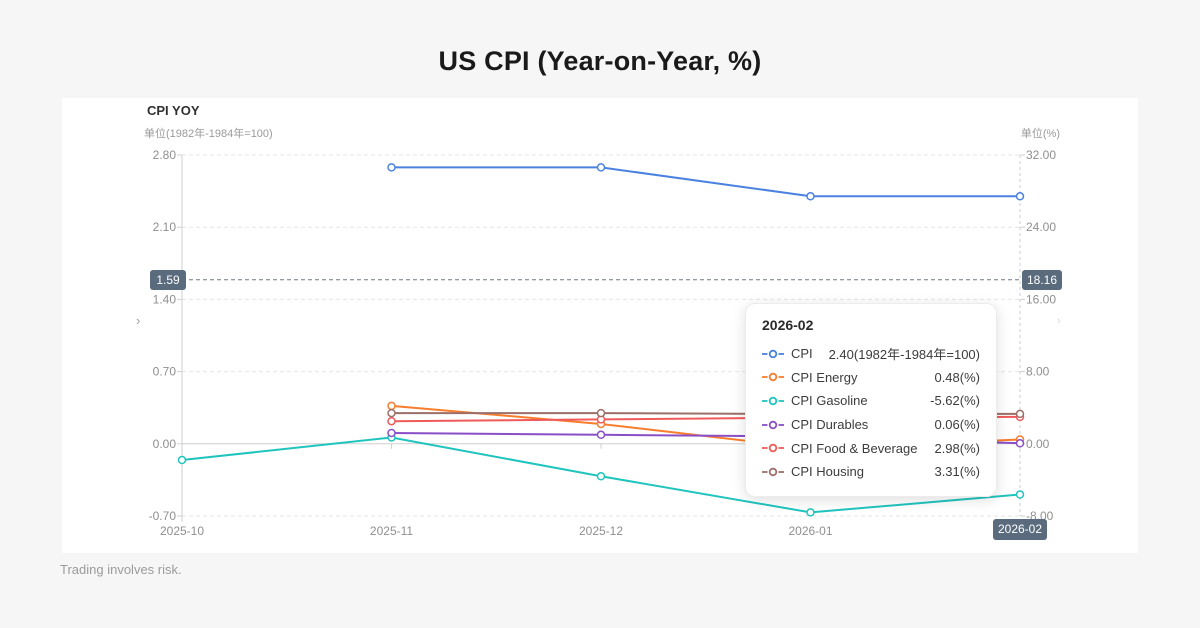 This screenshot has height=628, width=1200. Describe the element at coordinates (163, 516) in the screenshot. I see `left-axis-tick-label: -0.70` at that location.